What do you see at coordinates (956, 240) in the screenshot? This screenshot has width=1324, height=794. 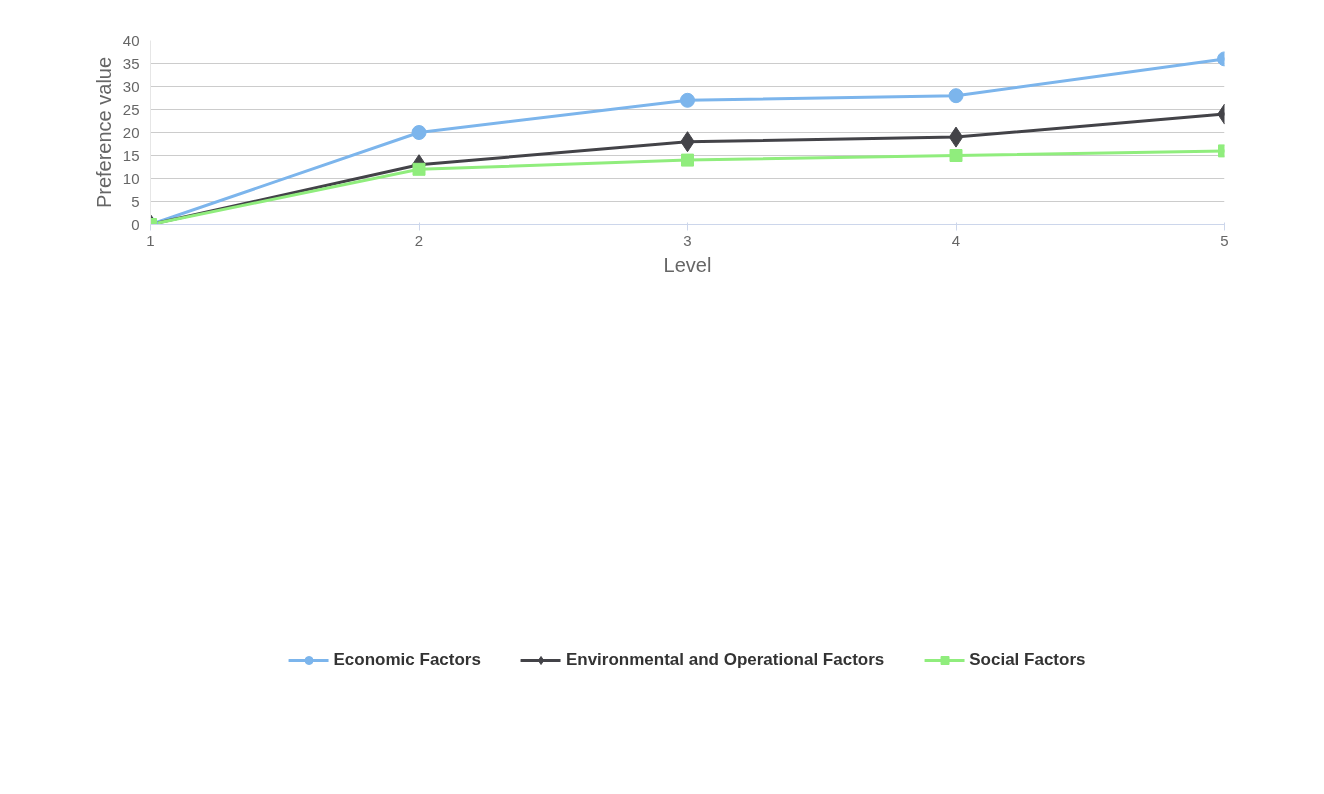 I see `x-tick-label: 4` at bounding box center [956, 240].